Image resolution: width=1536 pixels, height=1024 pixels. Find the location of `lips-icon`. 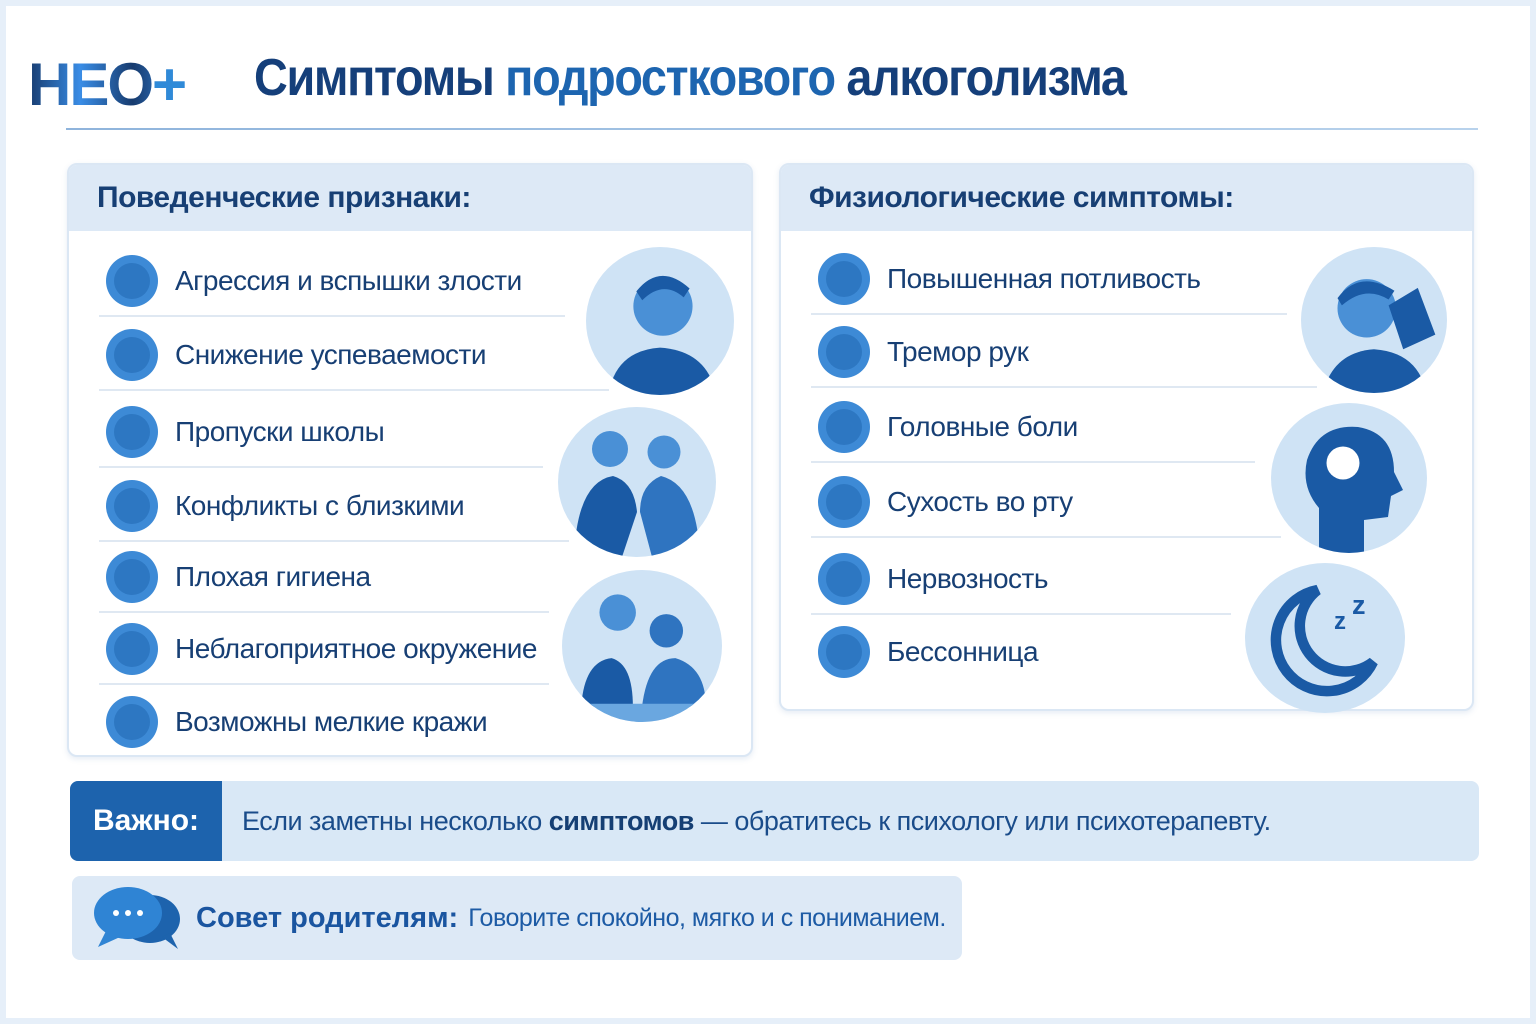

lips-icon is located at coordinates (844, 502).